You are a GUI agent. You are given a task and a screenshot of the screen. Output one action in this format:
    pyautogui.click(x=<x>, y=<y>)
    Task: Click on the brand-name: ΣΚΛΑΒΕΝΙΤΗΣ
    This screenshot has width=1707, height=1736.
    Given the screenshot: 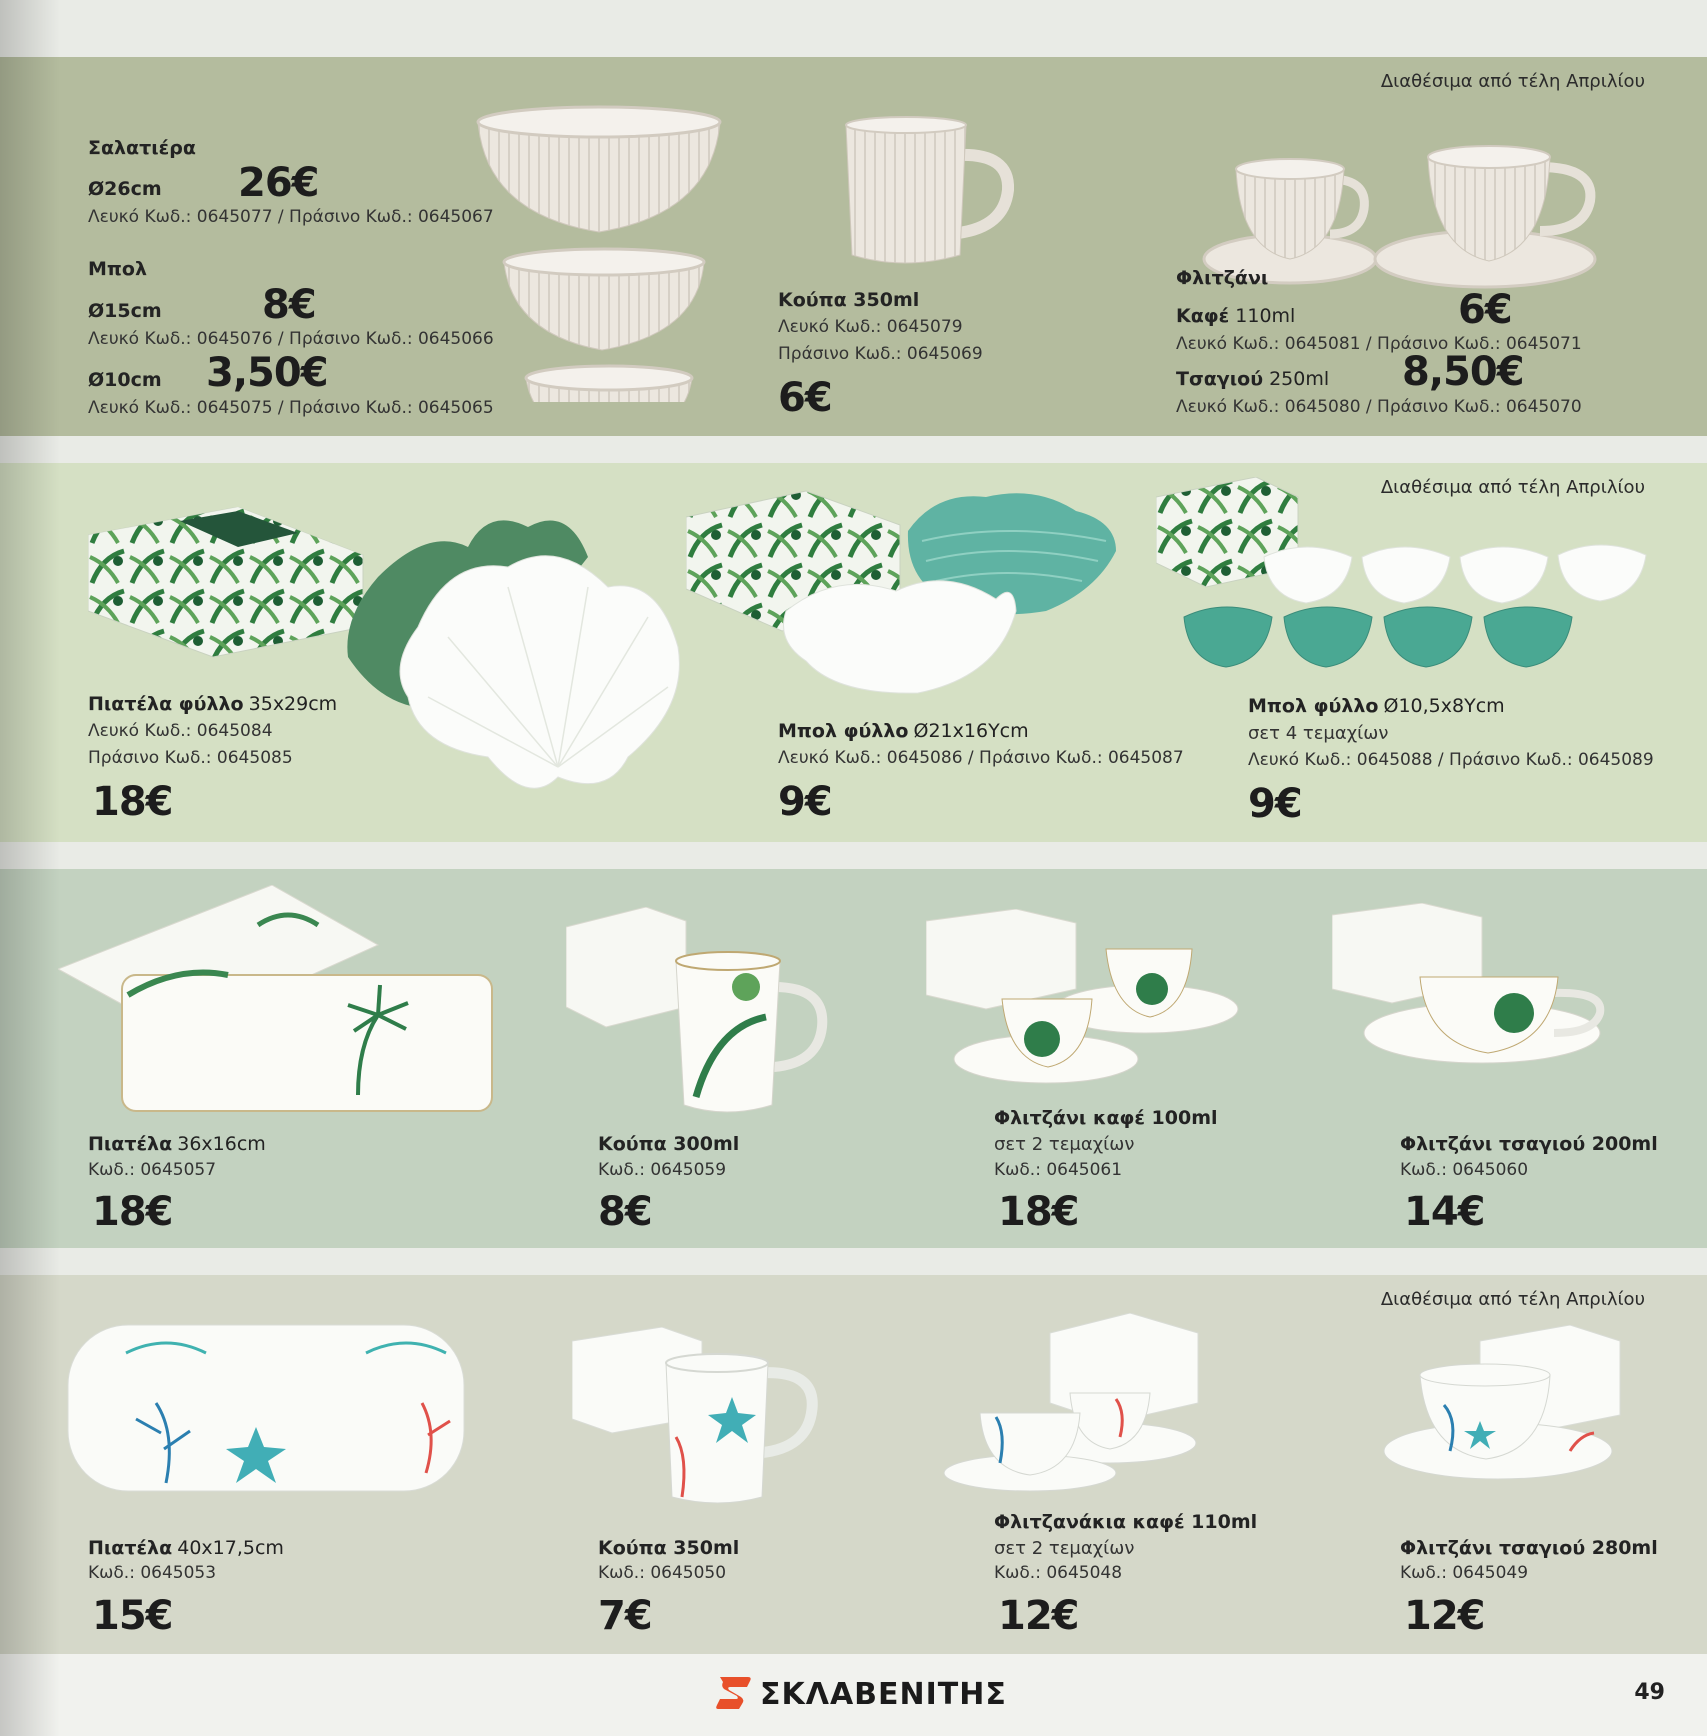 What is the action you would take?
    pyautogui.click(x=883, y=1694)
    